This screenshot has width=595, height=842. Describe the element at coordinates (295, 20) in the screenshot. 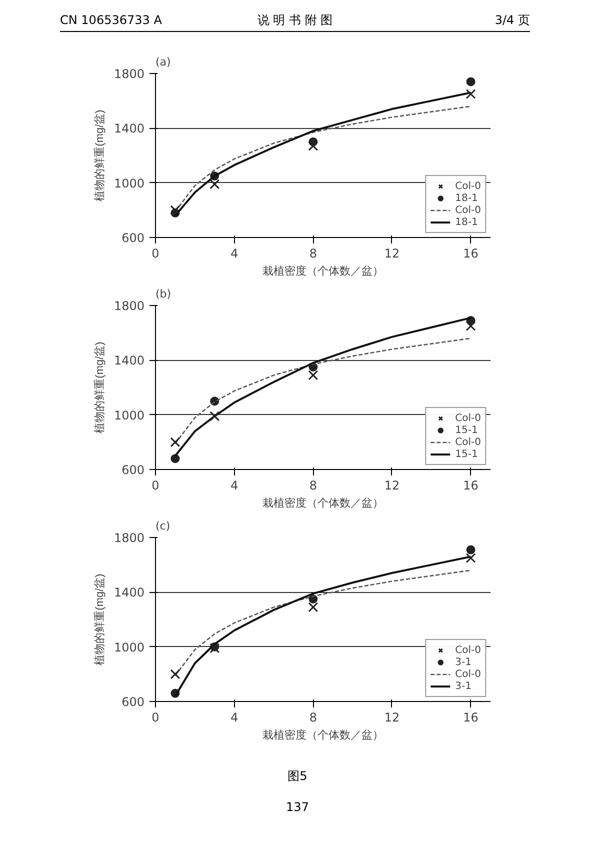

I see `text: 说 明 书 附 图` at that location.